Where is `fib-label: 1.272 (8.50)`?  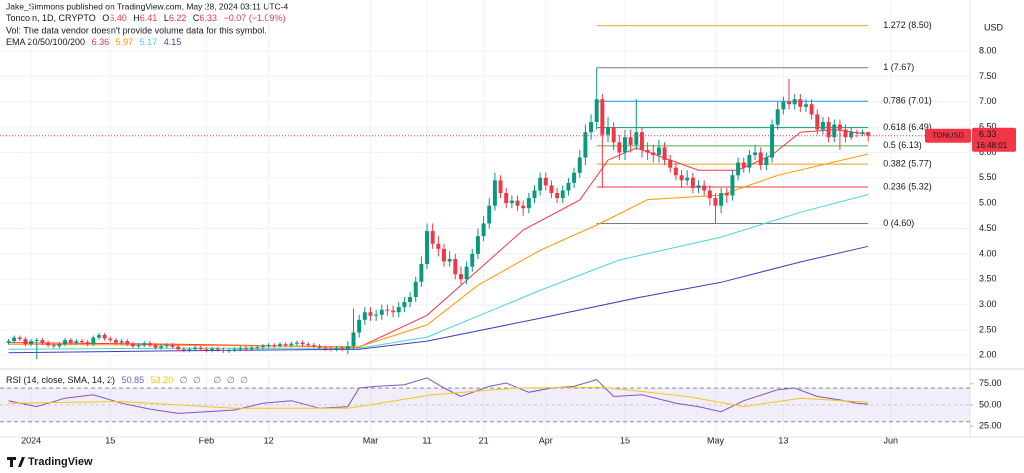 fib-label: 1.272 (8.50) is located at coordinates (907, 25).